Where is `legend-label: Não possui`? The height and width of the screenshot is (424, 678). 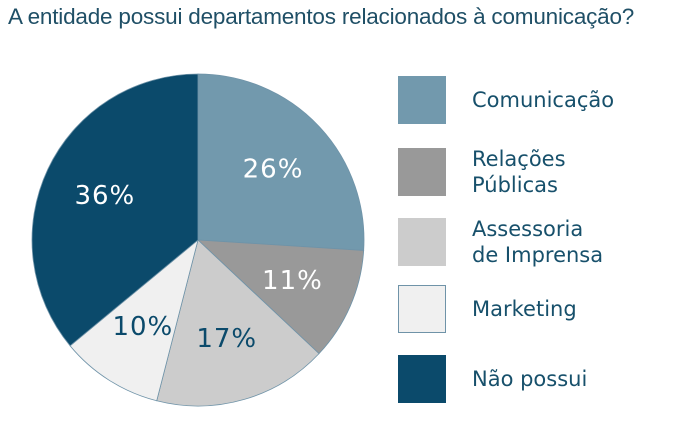
legend-label: Não possui is located at coordinates (530, 379).